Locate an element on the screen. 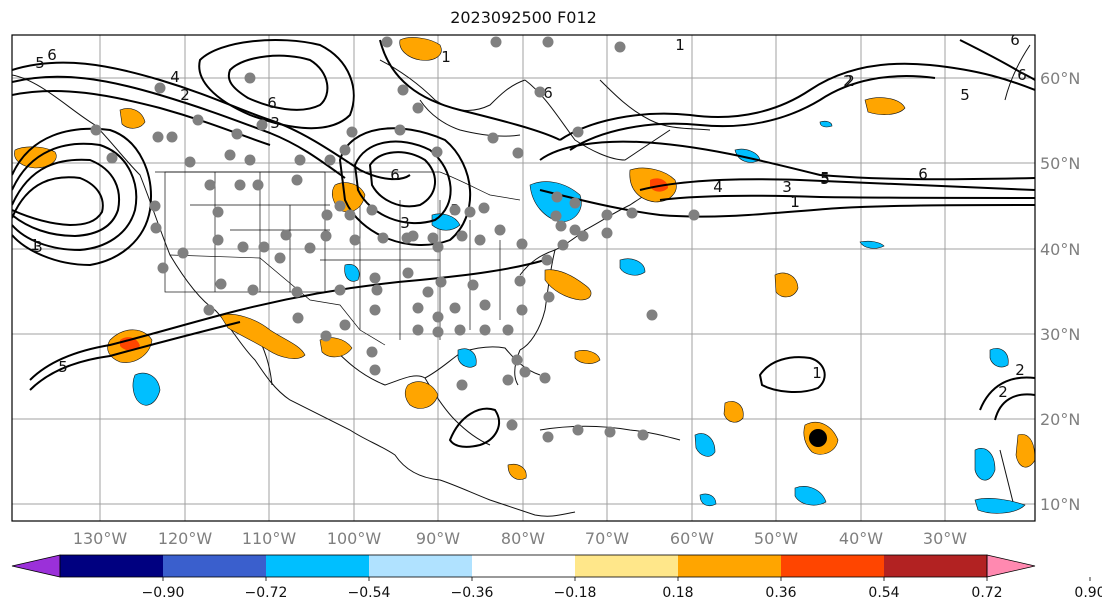 This screenshot has height=613, width=1102. longitude-label: 50°W is located at coordinates (776, 538).